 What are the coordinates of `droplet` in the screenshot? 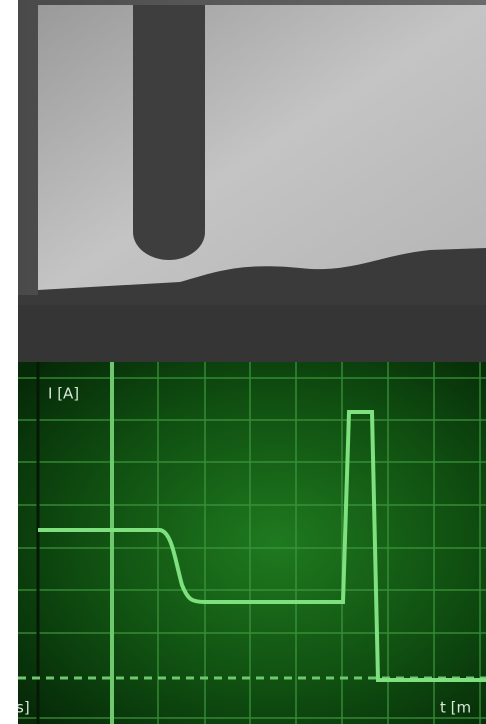 It's located at (169, 232).